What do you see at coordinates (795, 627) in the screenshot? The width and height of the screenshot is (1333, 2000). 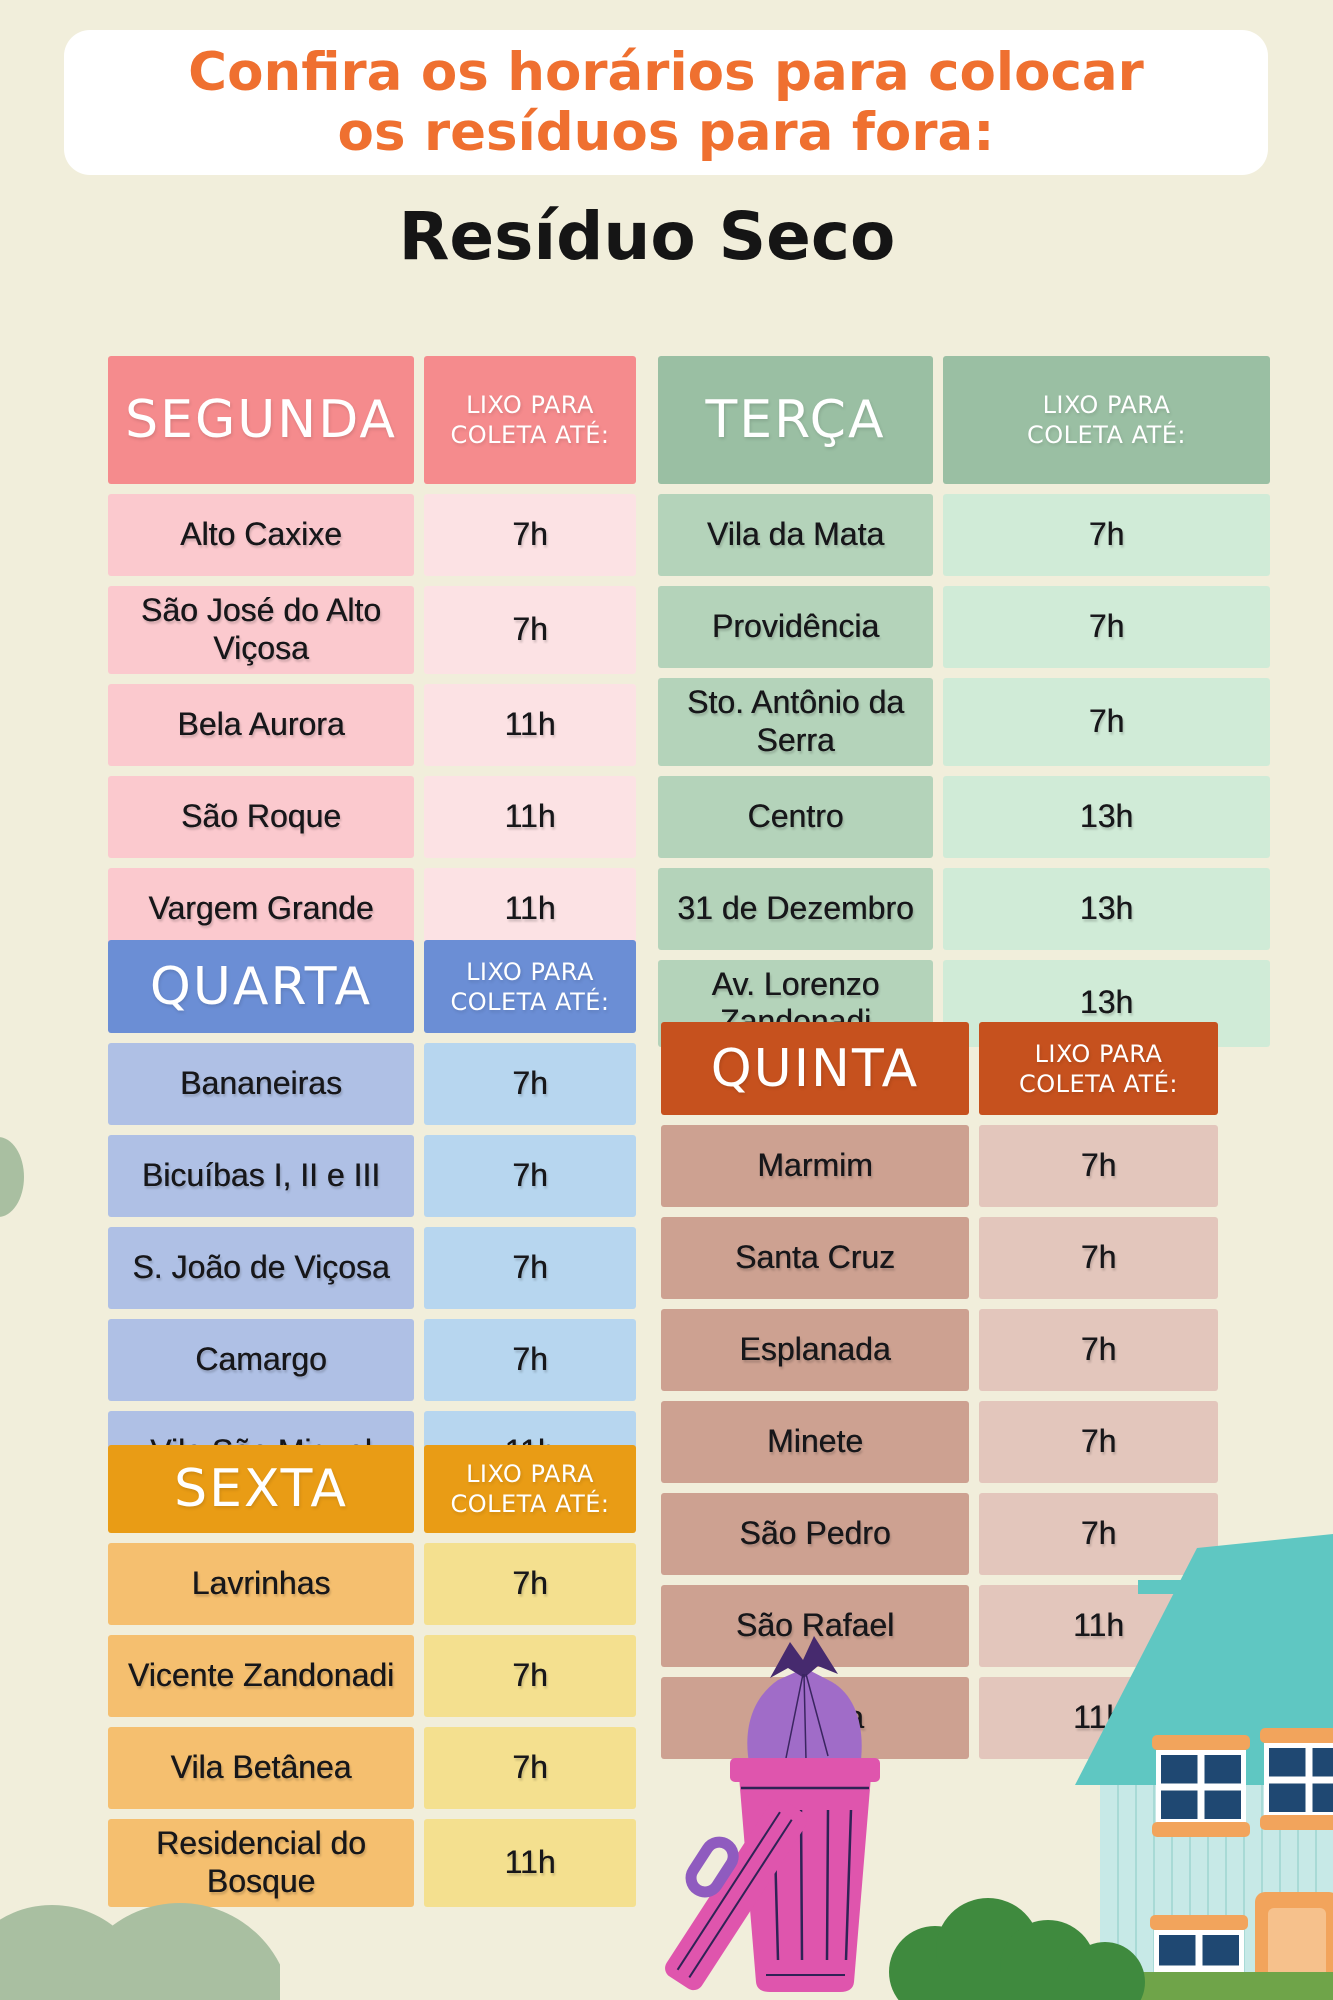 I see `neighborhood-cell: Providência` at bounding box center [795, 627].